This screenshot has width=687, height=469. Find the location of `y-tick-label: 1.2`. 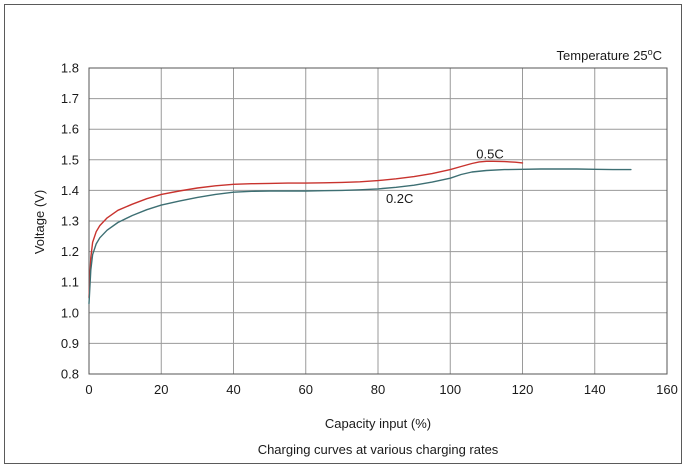

y-tick-label: 1.2 is located at coordinates (70, 251).